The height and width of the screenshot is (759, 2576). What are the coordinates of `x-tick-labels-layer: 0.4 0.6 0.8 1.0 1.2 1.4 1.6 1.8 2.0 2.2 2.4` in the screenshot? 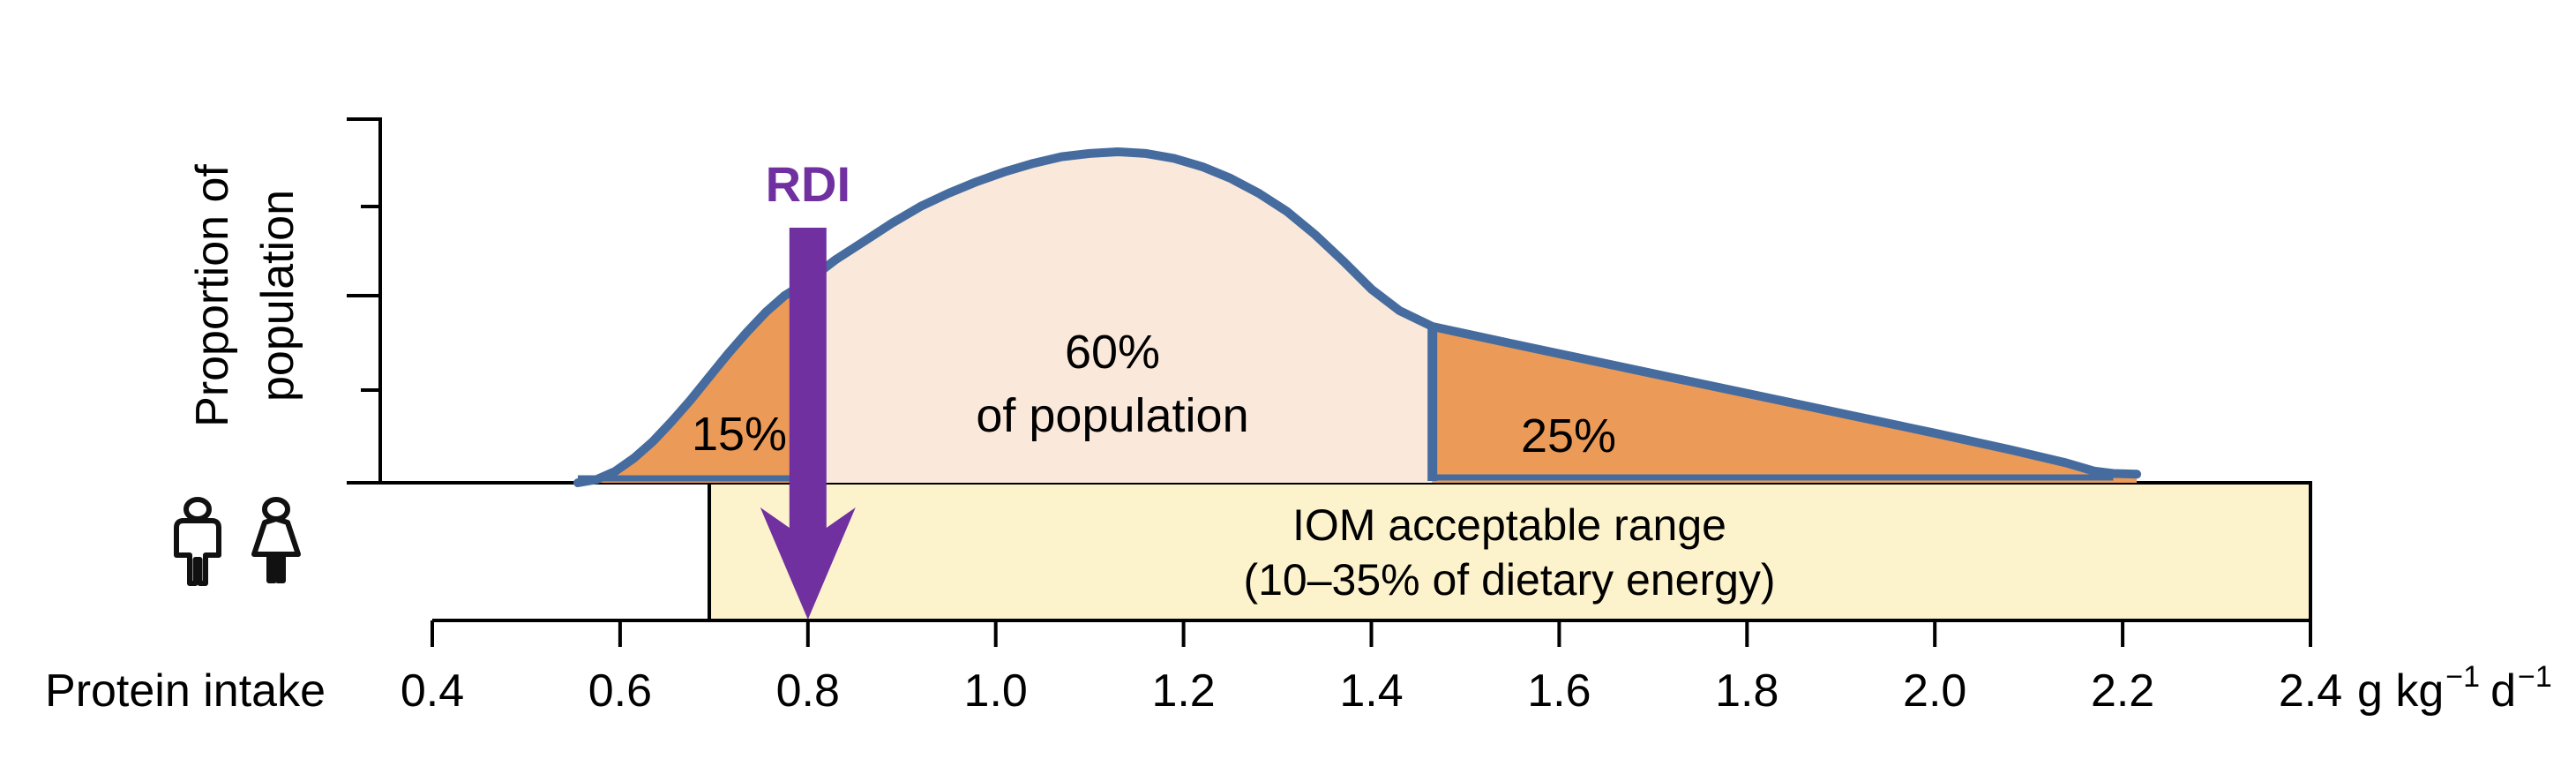 It's located at (1372, 691).